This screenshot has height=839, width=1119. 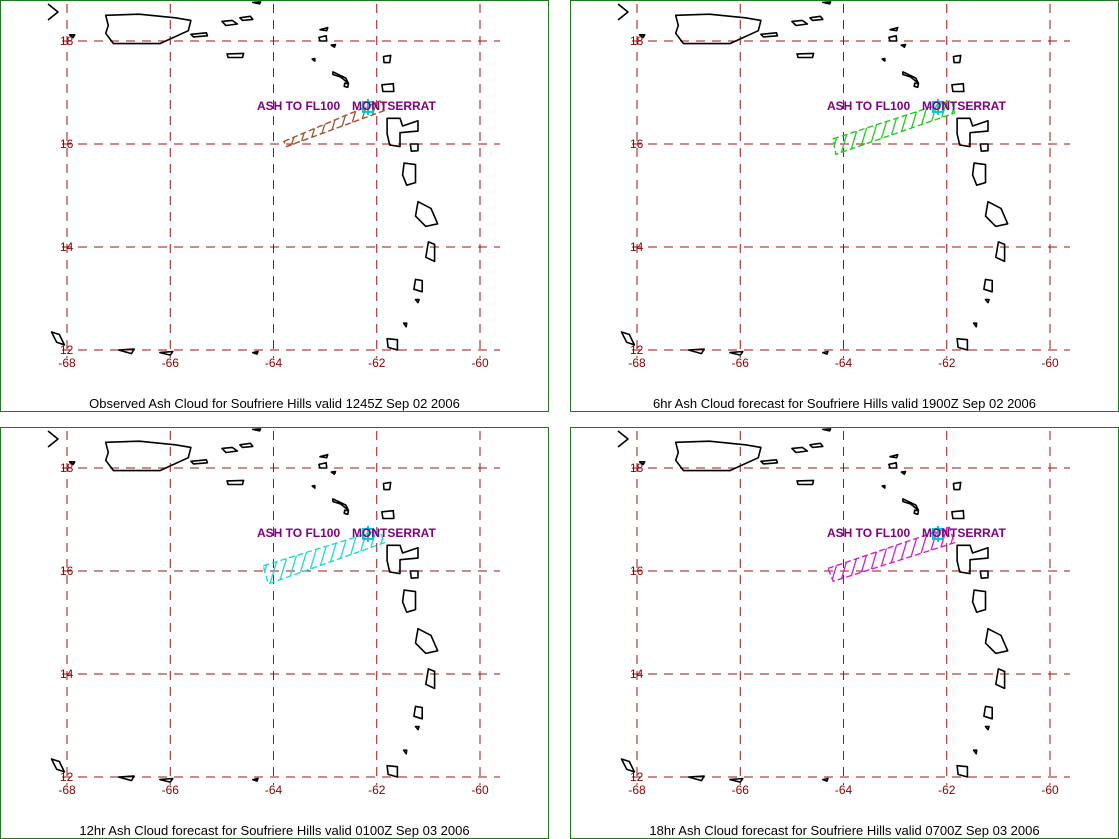 I want to click on island-coastline-st-lucia, so click(x=430, y=679).